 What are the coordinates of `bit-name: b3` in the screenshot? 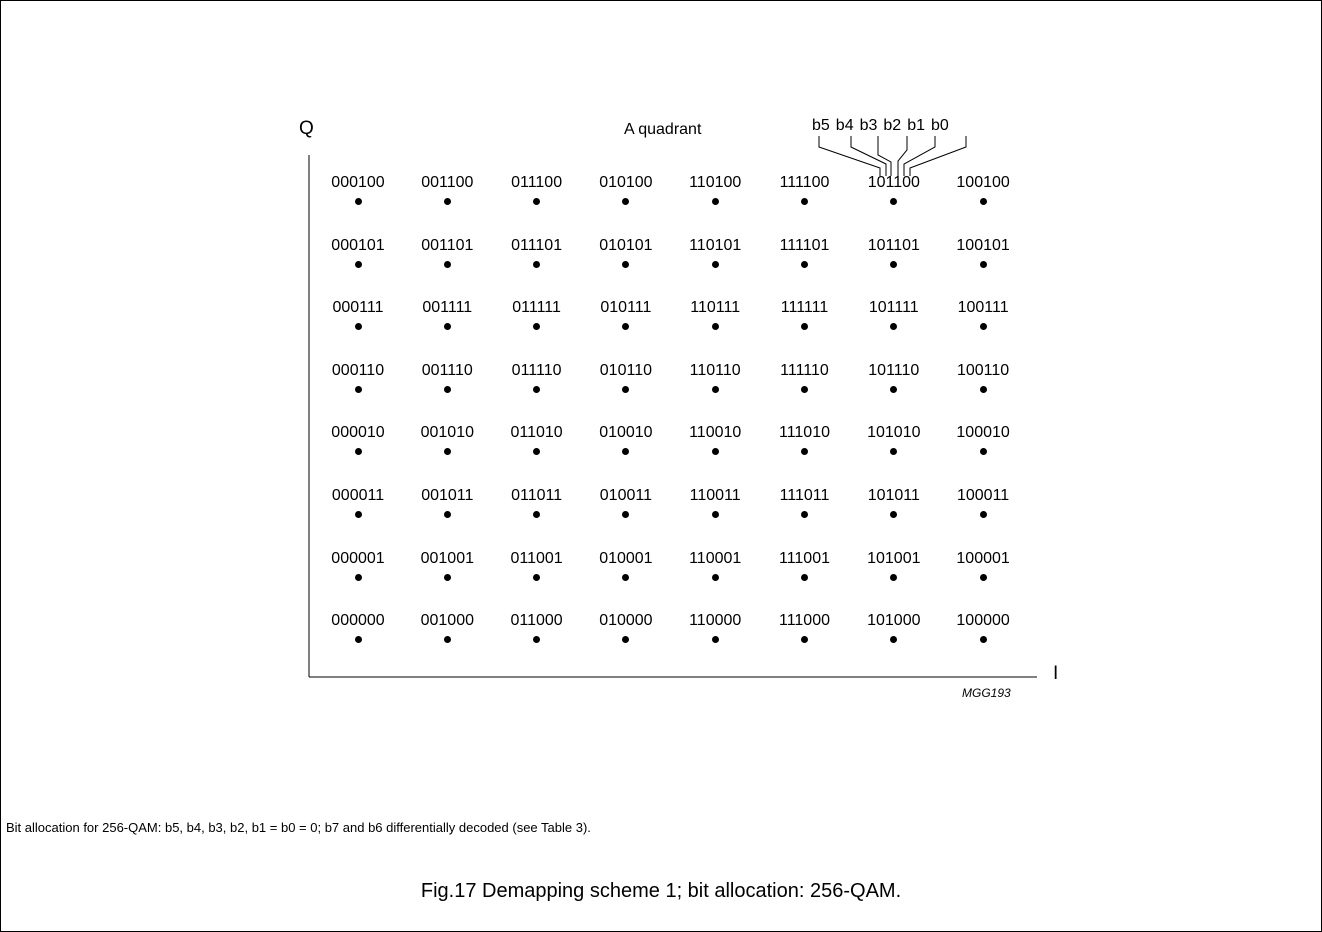 It's located at (868, 125).